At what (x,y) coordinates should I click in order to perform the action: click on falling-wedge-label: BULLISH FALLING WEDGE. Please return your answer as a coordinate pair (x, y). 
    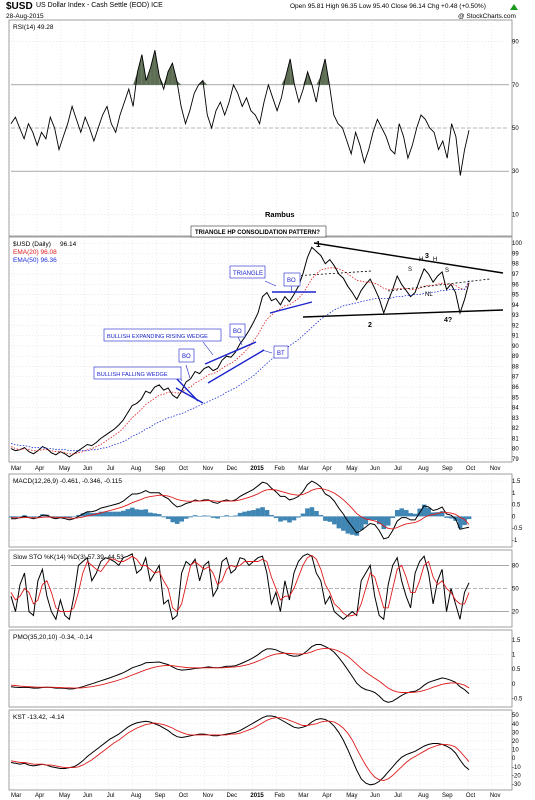
    Looking at the image, I should click on (132, 375).